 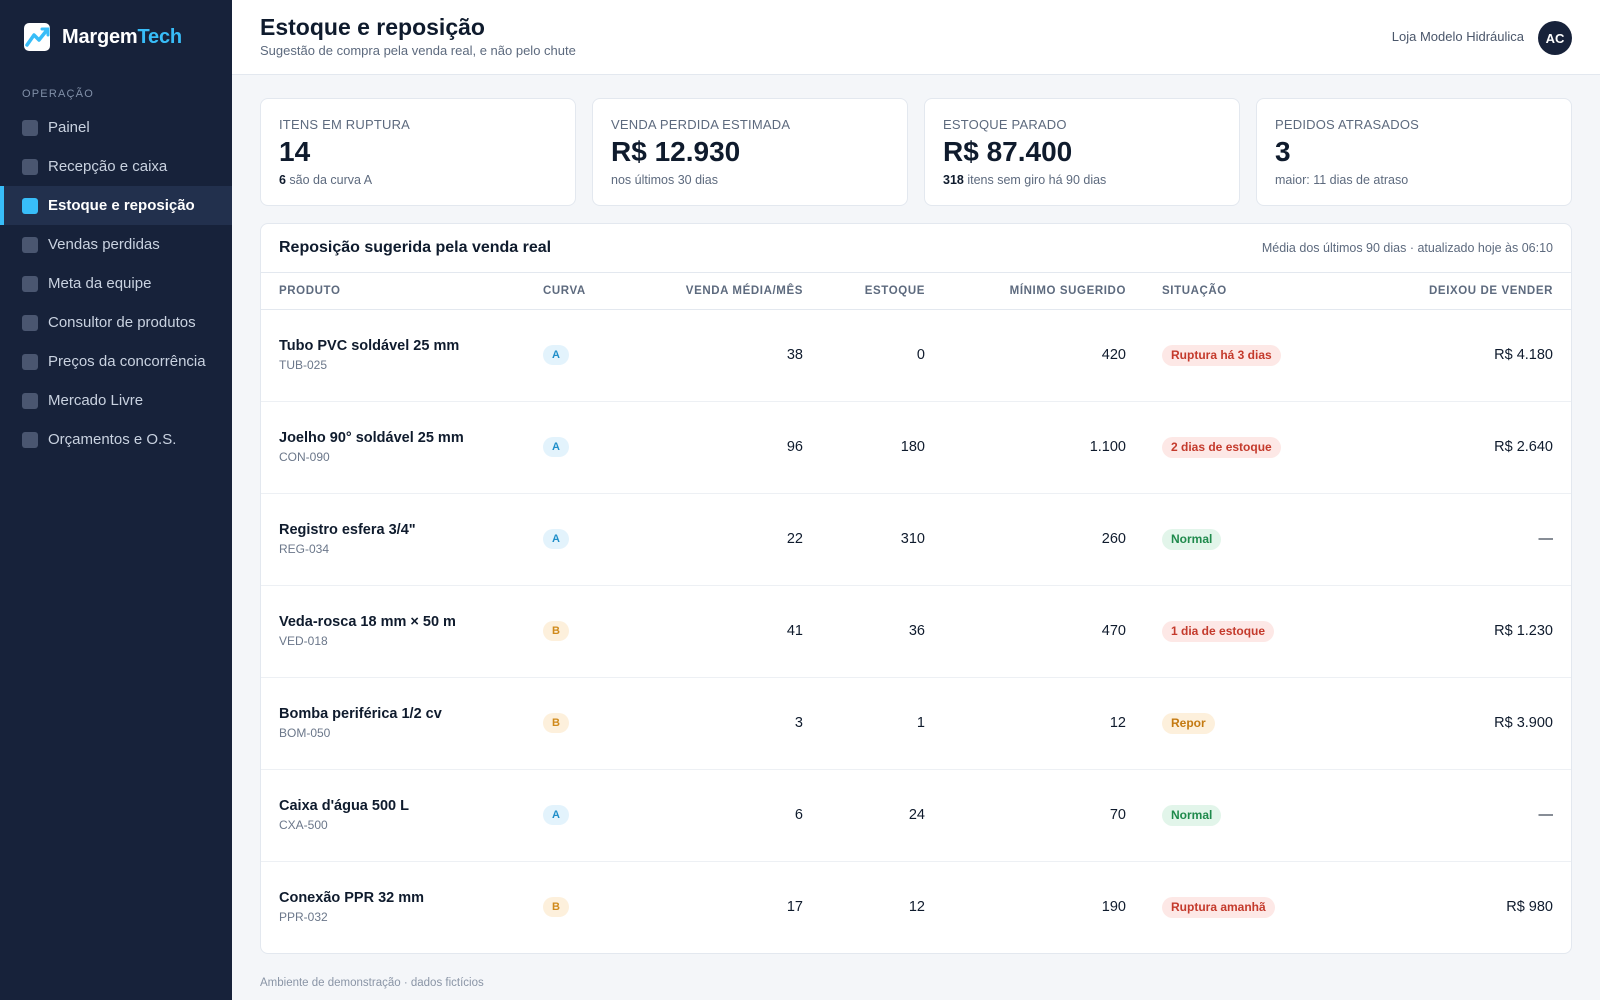 What do you see at coordinates (402, 631) in the screenshot?
I see `cell-produto: Veda-rosca 18 mm × 50 m VED-018` at bounding box center [402, 631].